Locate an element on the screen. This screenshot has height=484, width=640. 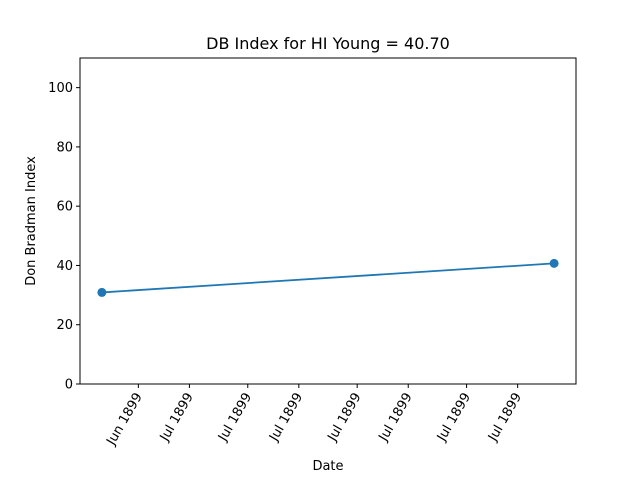
series-layer is located at coordinates (328, 277).